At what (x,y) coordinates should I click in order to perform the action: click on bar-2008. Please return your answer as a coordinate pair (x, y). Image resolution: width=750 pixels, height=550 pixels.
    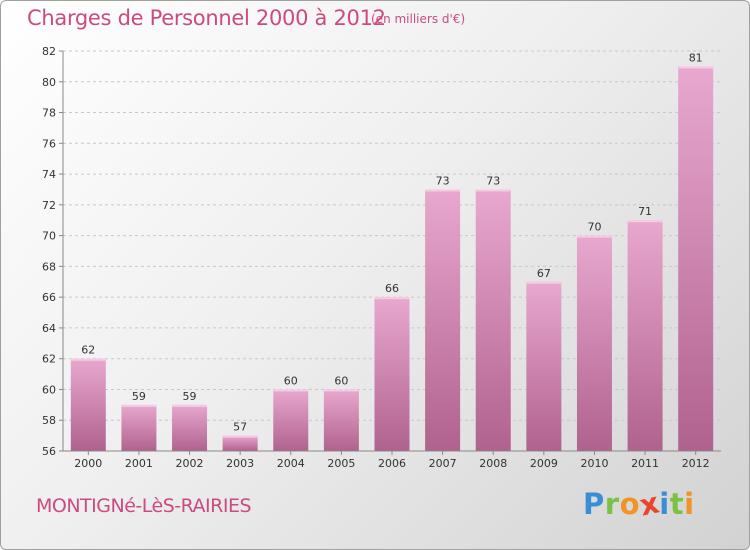
    Looking at the image, I should click on (493, 320).